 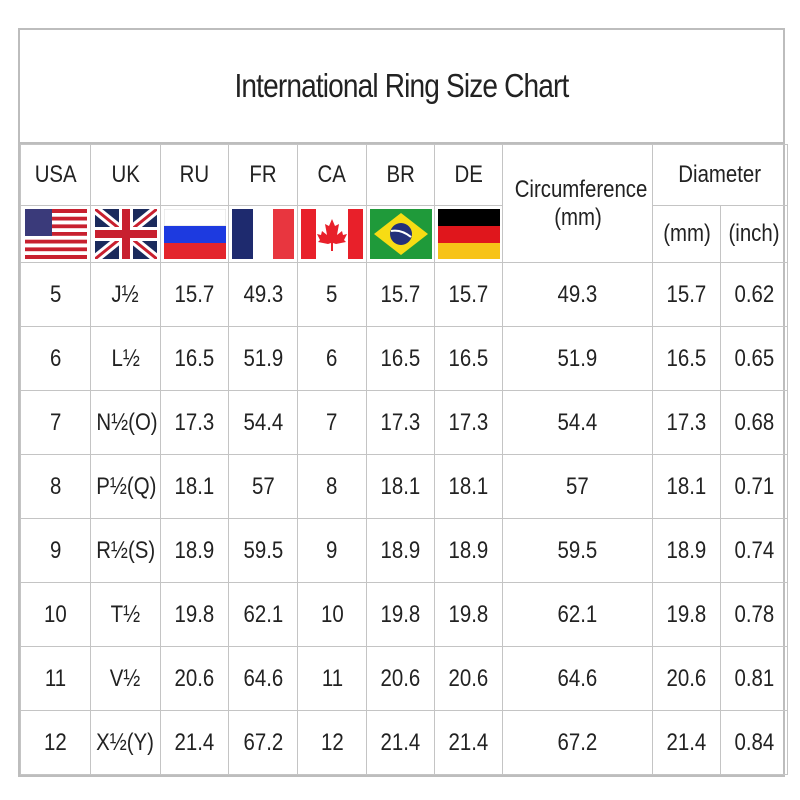 What do you see at coordinates (125, 422) in the screenshot?
I see `cell-uk: N½(O)` at bounding box center [125, 422].